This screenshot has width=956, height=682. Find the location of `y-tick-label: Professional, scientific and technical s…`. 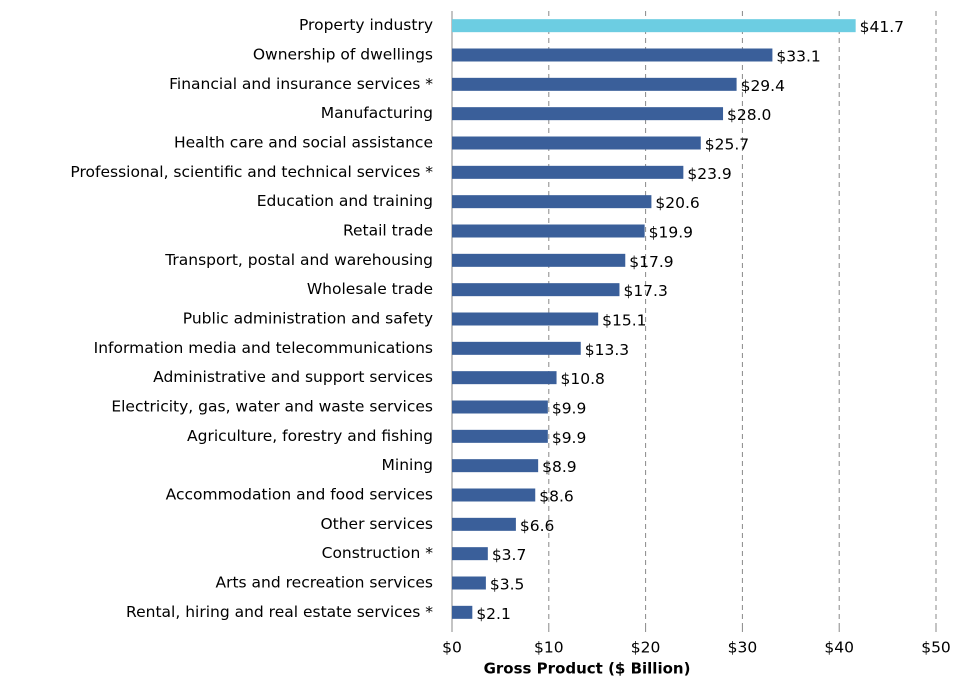

y-tick-label: Professional, scientific and technical s… is located at coordinates (251, 172).